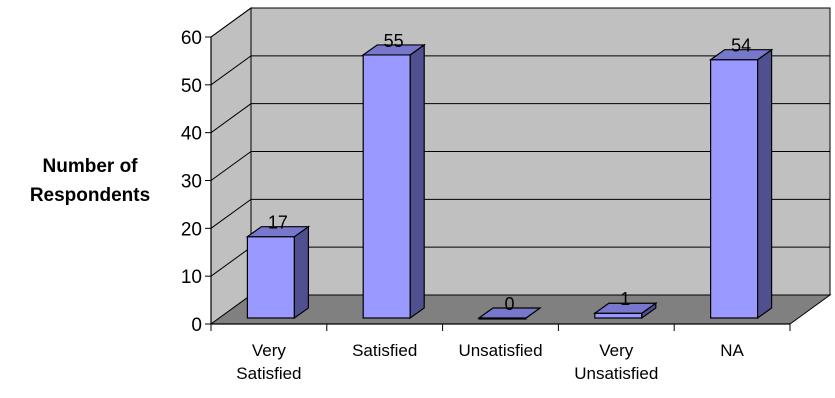 The height and width of the screenshot is (398, 835). Describe the element at coordinates (90, 181) in the screenshot. I see `y-axis-title: Number of Respondents` at that location.